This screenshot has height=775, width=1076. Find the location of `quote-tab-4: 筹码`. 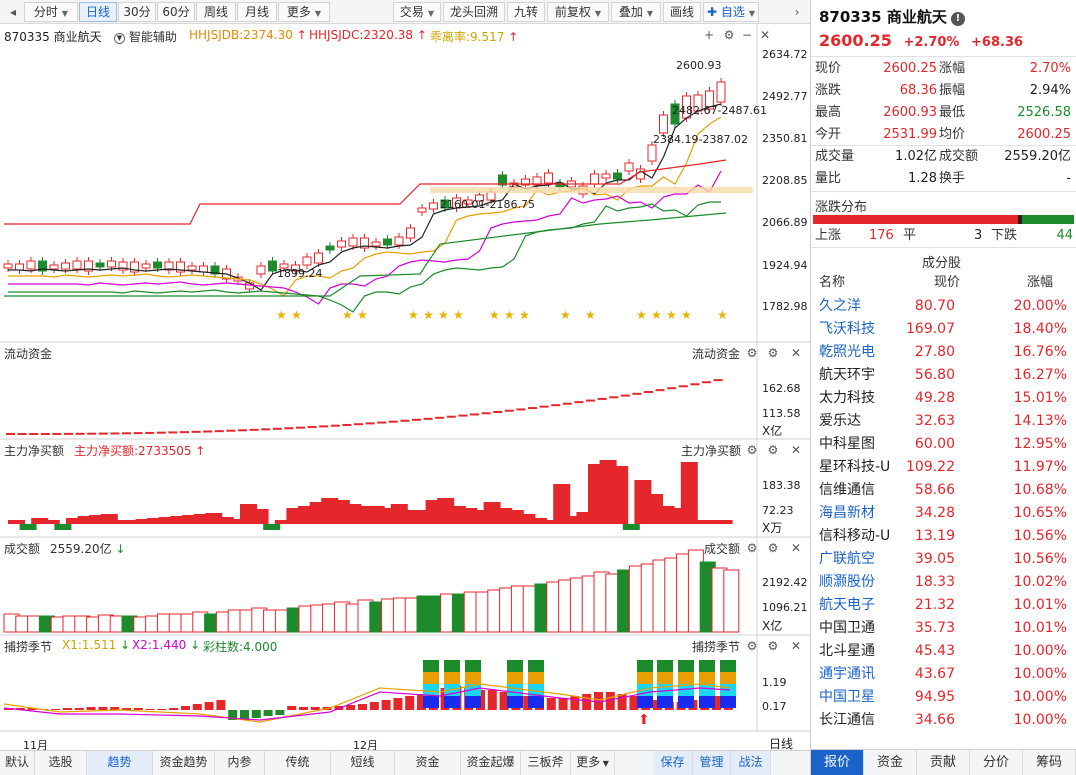

quote-tab-4: 筹码 is located at coordinates (1049, 762).